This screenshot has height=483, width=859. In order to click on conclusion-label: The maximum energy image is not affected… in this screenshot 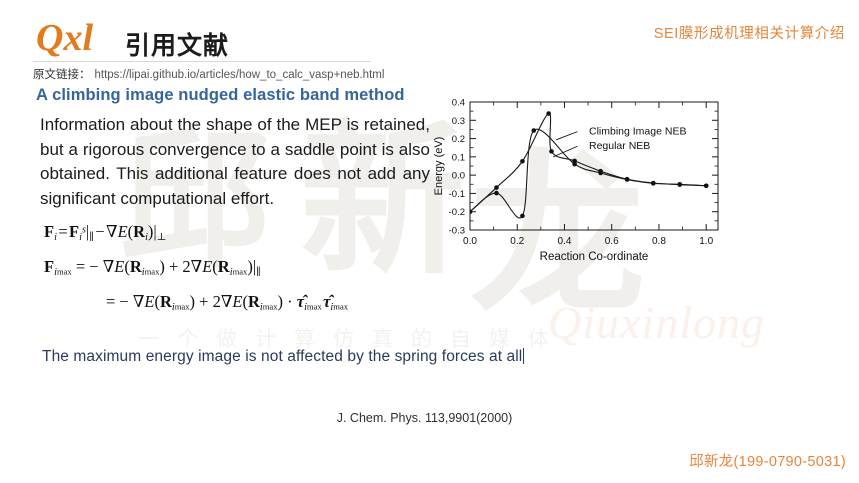, I will do `click(282, 356)`.